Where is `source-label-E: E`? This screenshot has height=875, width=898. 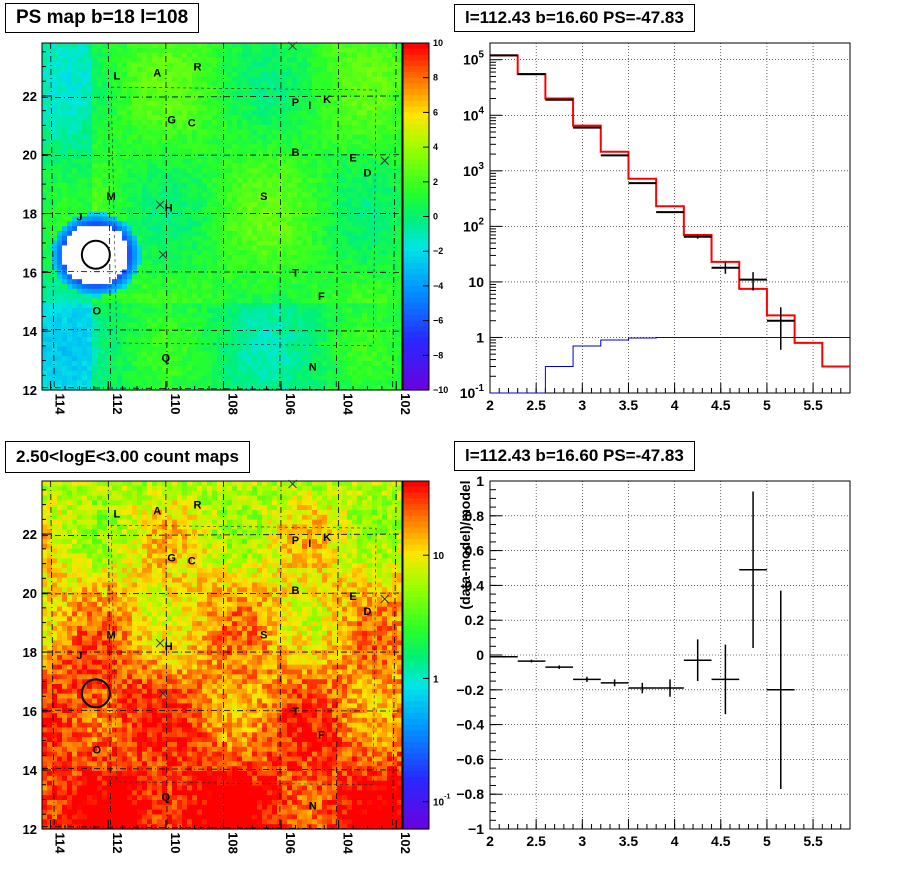 source-label-E: E is located at coordinates (352, 159).